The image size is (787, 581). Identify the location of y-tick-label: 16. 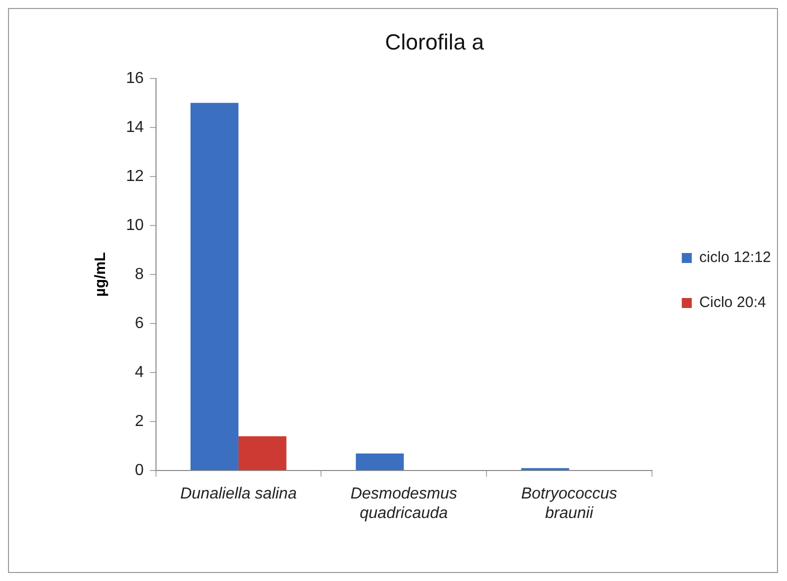
(135, 78).